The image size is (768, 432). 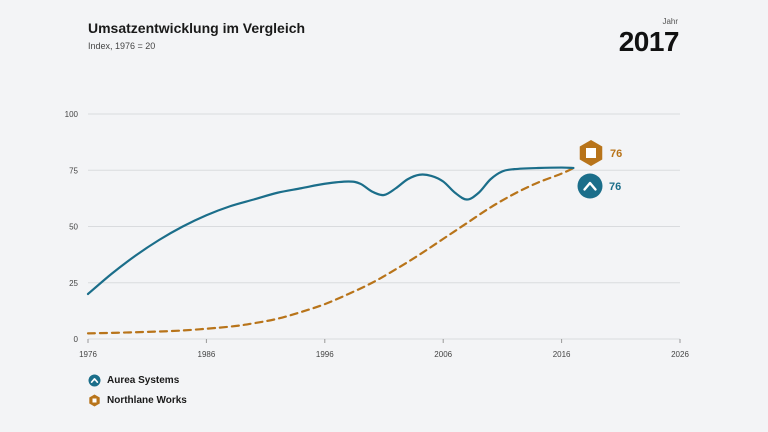 I want to click on x-tick-label: 2026, so click(x=680, y=354).